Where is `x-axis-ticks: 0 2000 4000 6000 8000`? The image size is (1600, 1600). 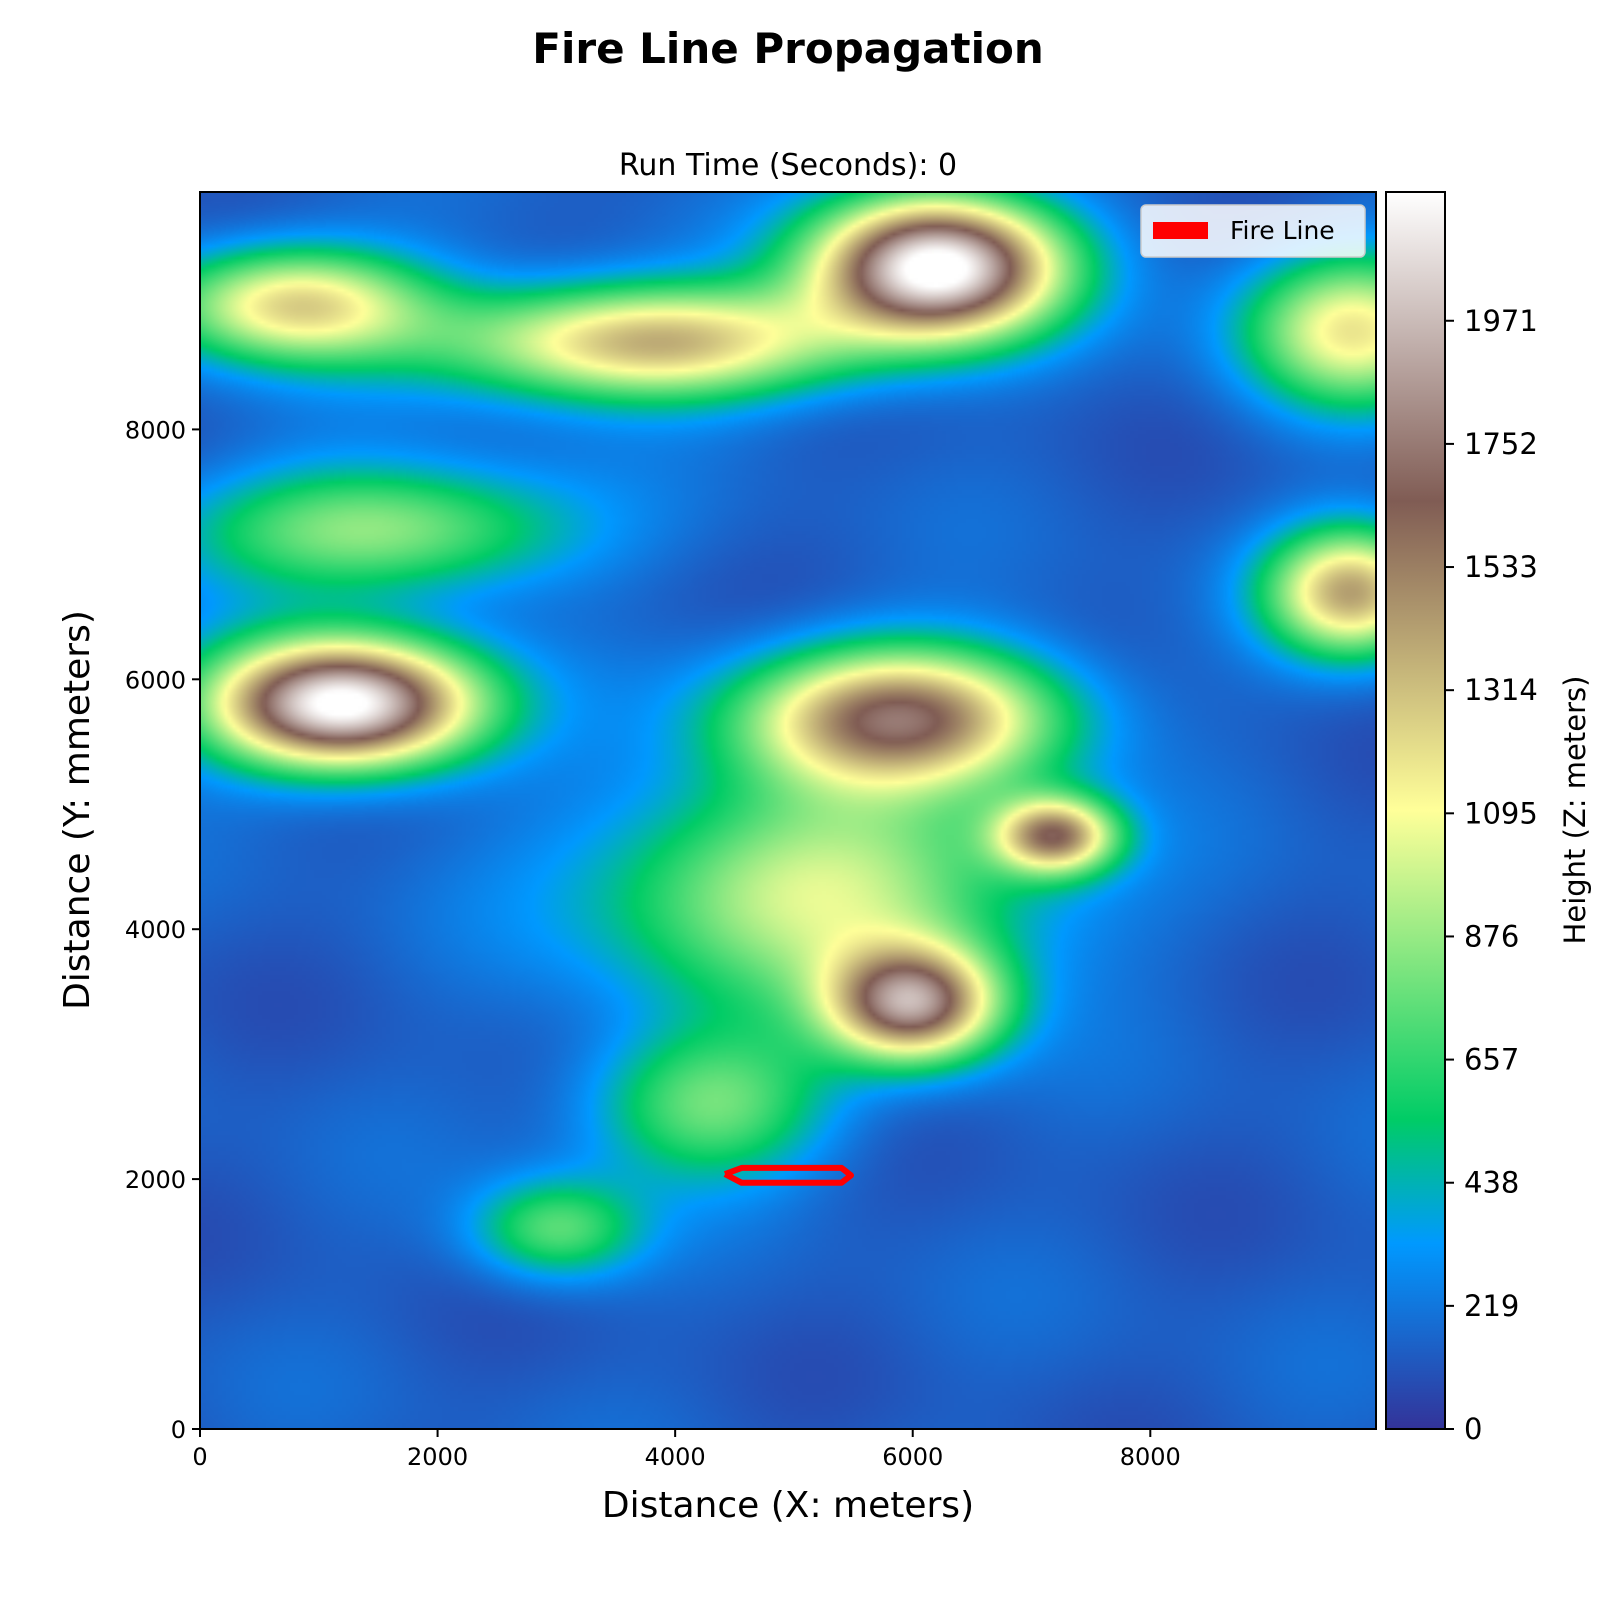 x-axis-ticks: 0 2000 4000 6000 8000 is located at coordinates (686, 1450).